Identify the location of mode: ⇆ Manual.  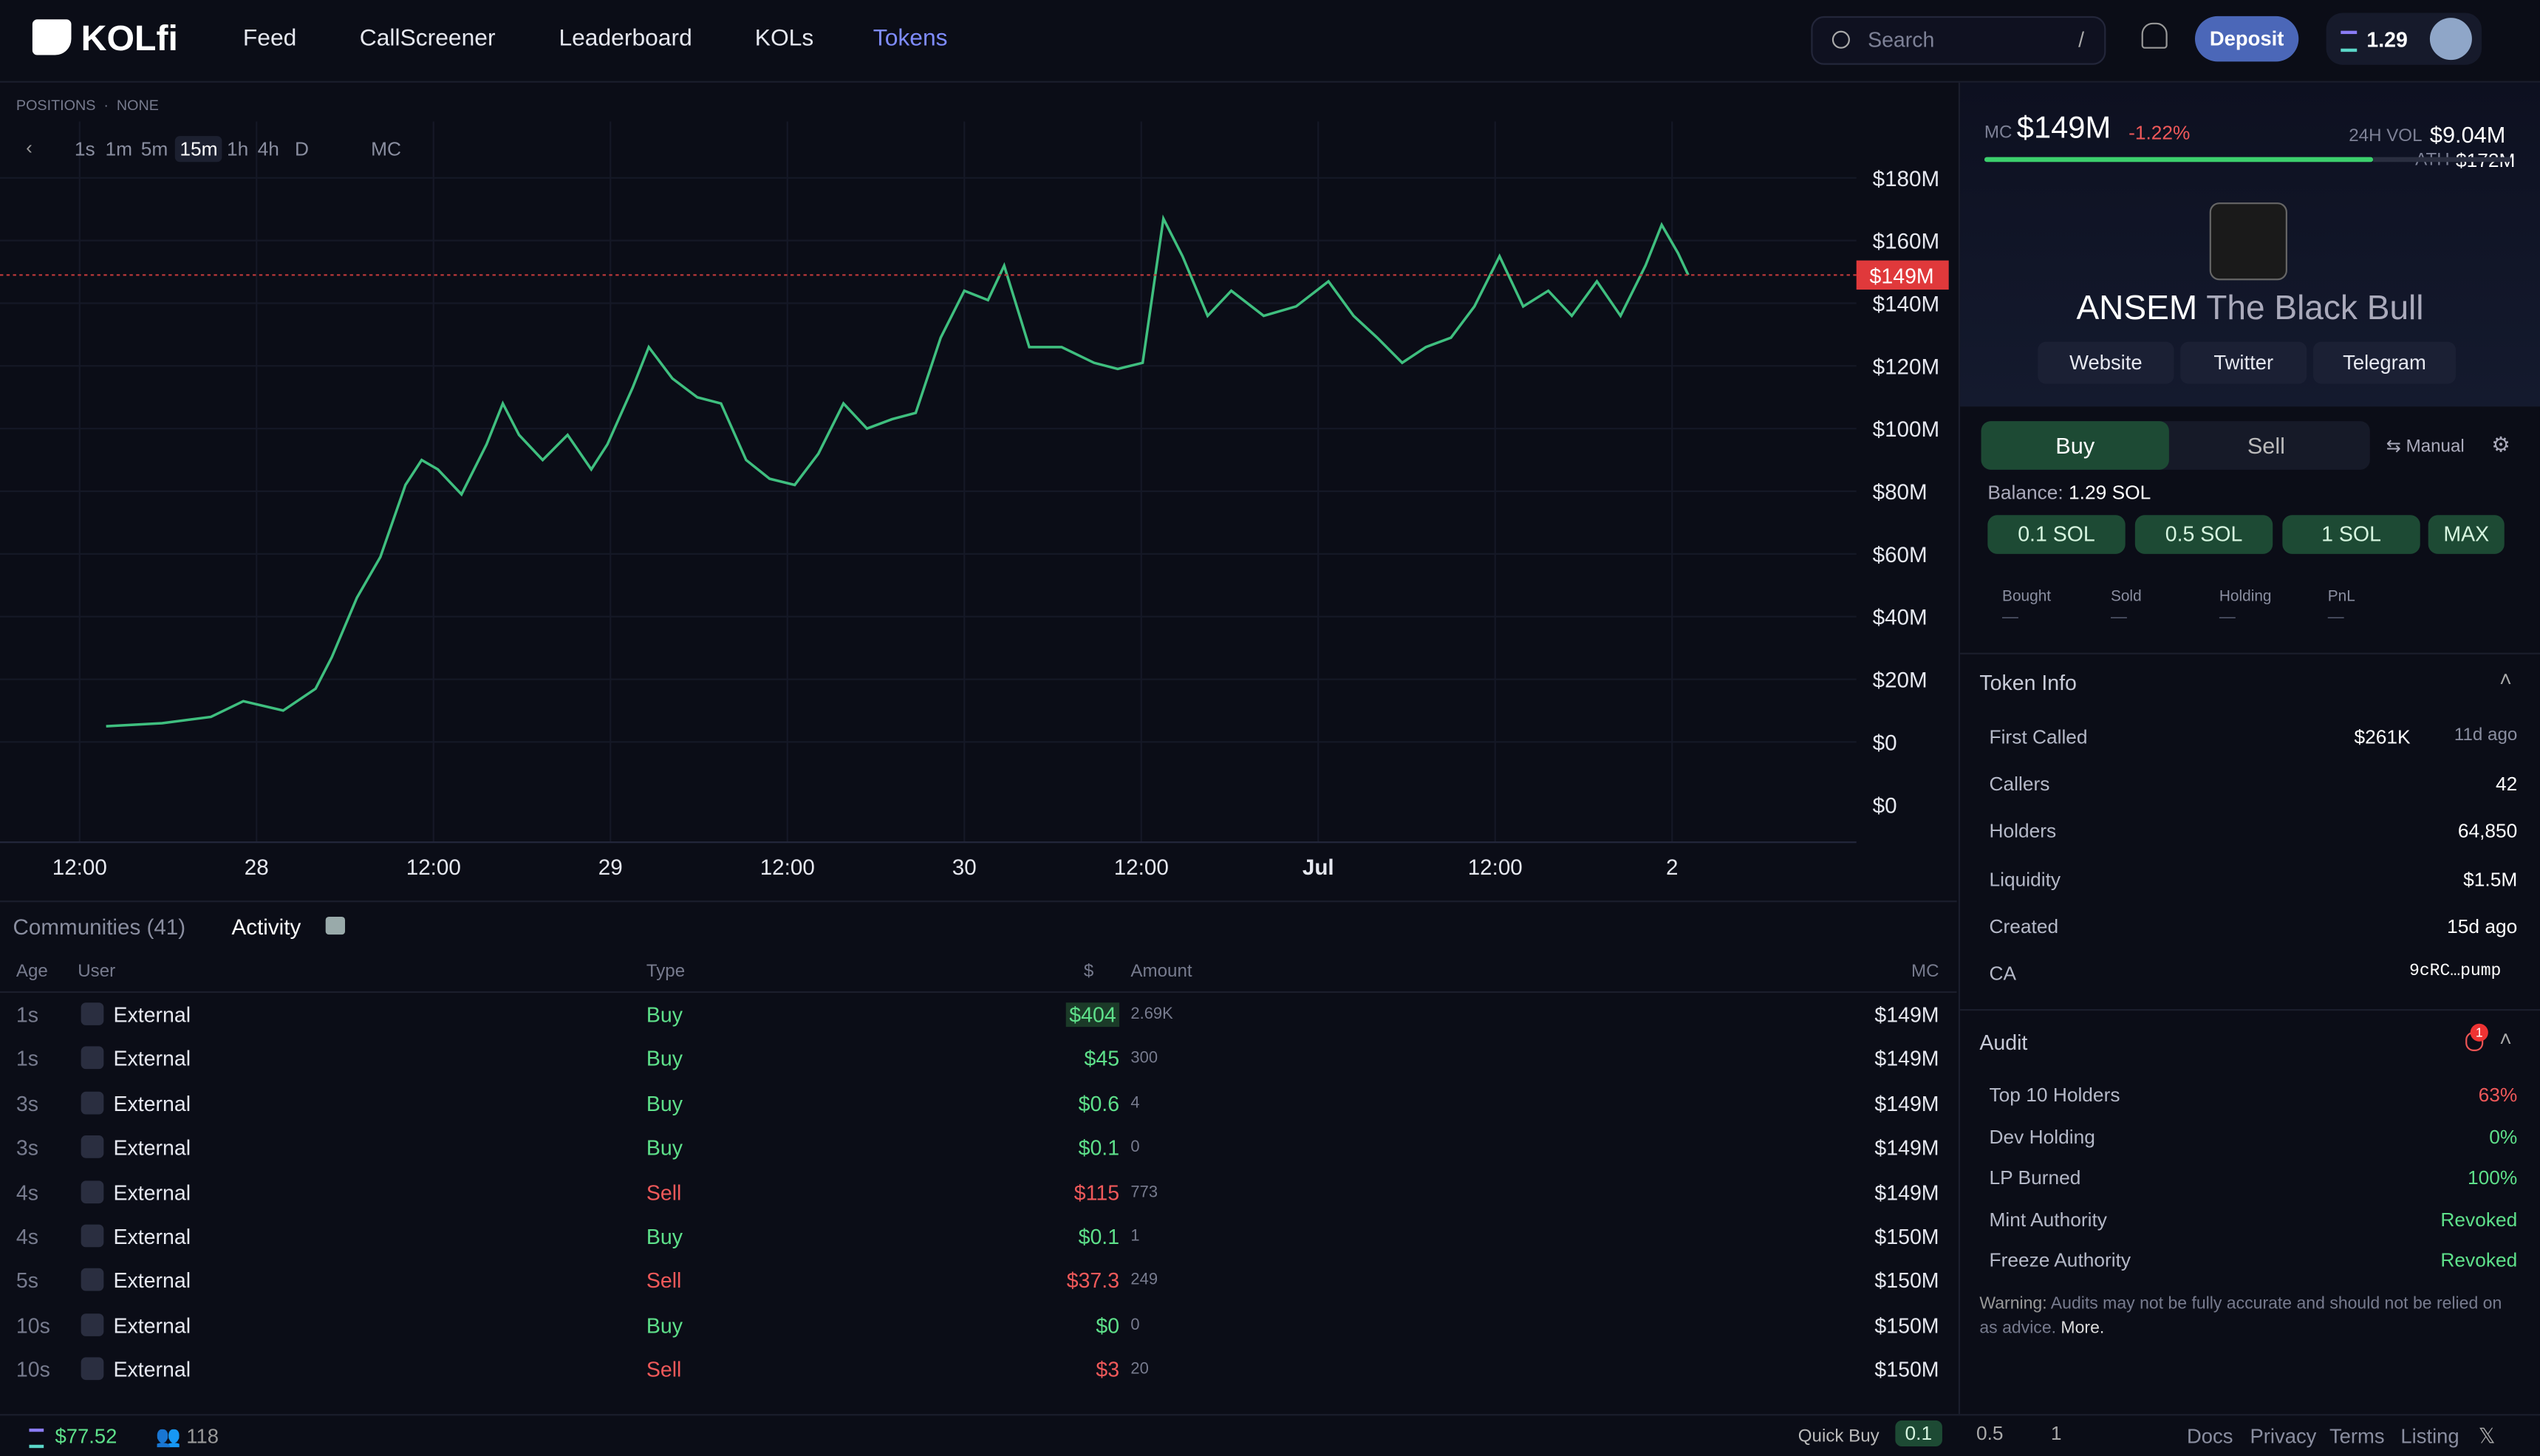
(2425, 447).